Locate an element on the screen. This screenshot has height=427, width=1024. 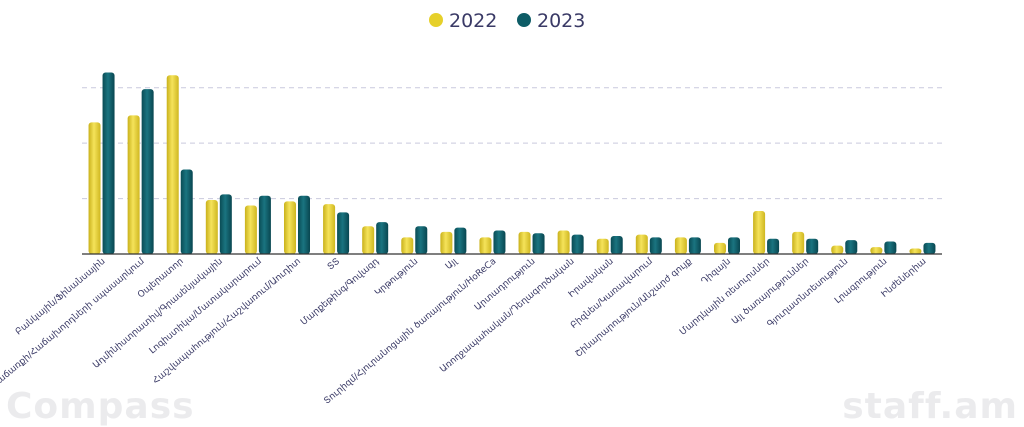
tick-label: Դիզայն is located at coordinates (716, 272).